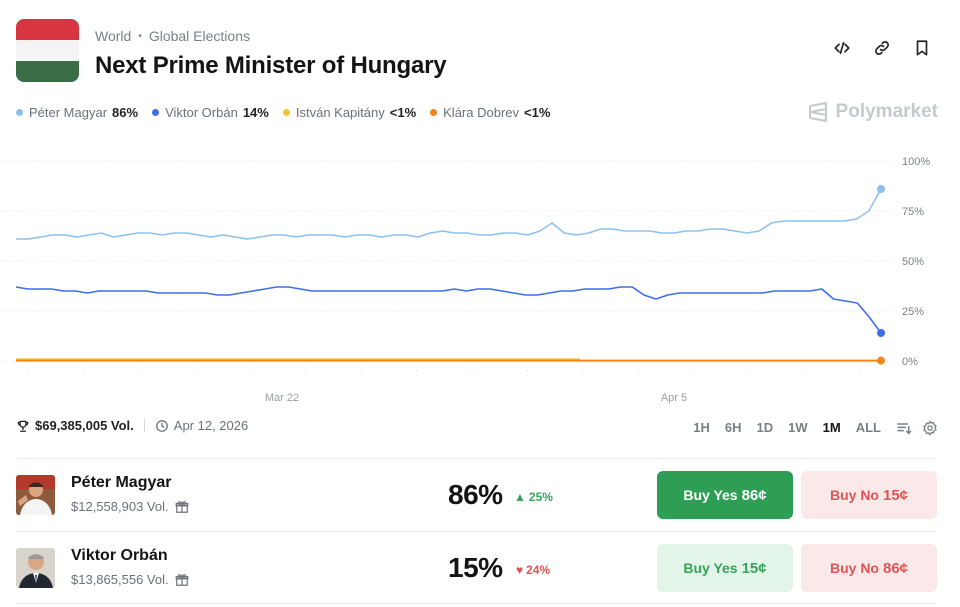 This screenshot has width=960, height=607. I want to click on buy-no-button: Buy No 86¢, so click(869, 568).